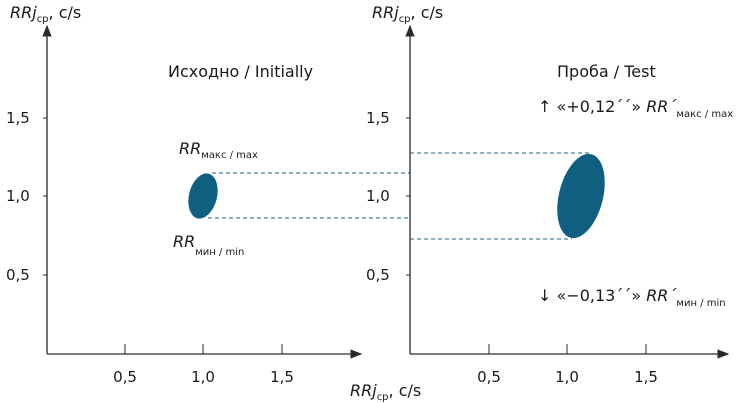  What do you see at coordinates (378, 118) in the screenshot?
I see `right-y-tick-label: 1,5` at bounding box center [378, 118].